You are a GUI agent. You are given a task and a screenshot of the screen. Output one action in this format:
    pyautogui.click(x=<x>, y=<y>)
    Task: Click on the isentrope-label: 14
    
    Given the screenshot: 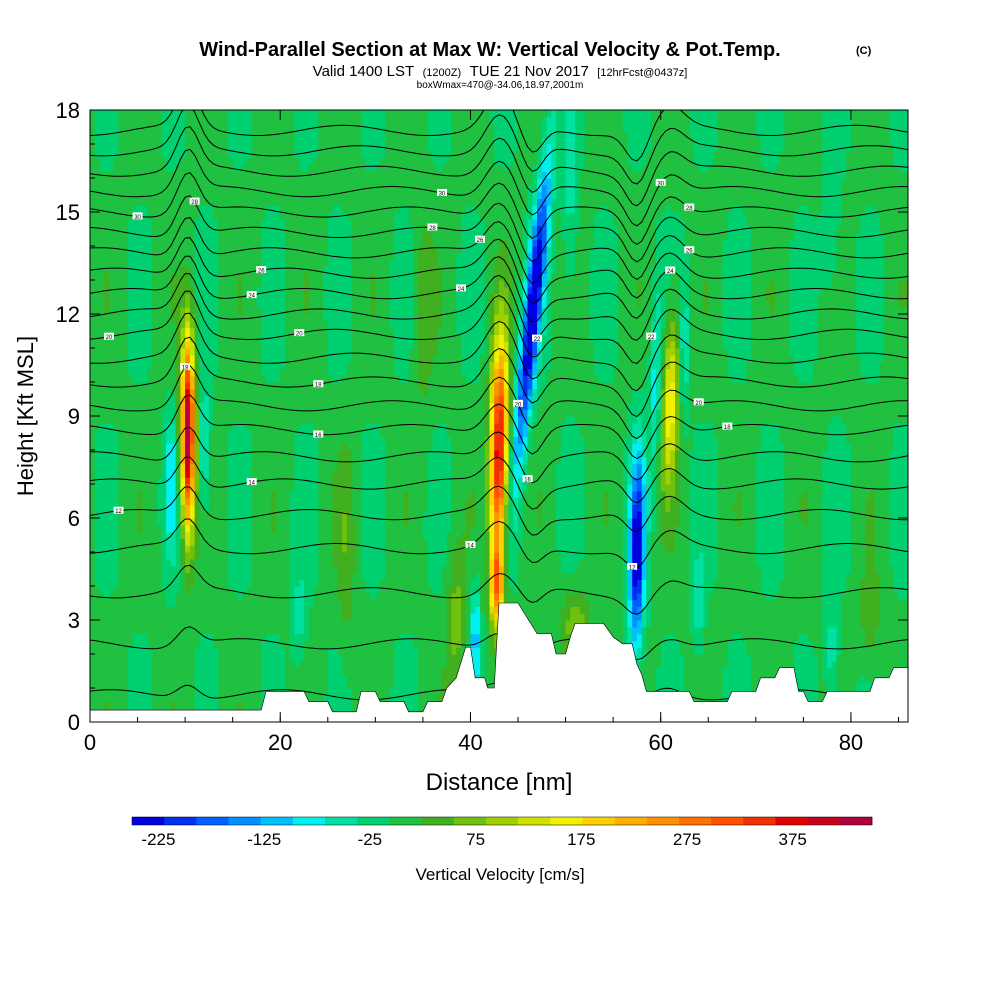 What is the action you would take?
    pyautogui.click(x=251, y=484)
    